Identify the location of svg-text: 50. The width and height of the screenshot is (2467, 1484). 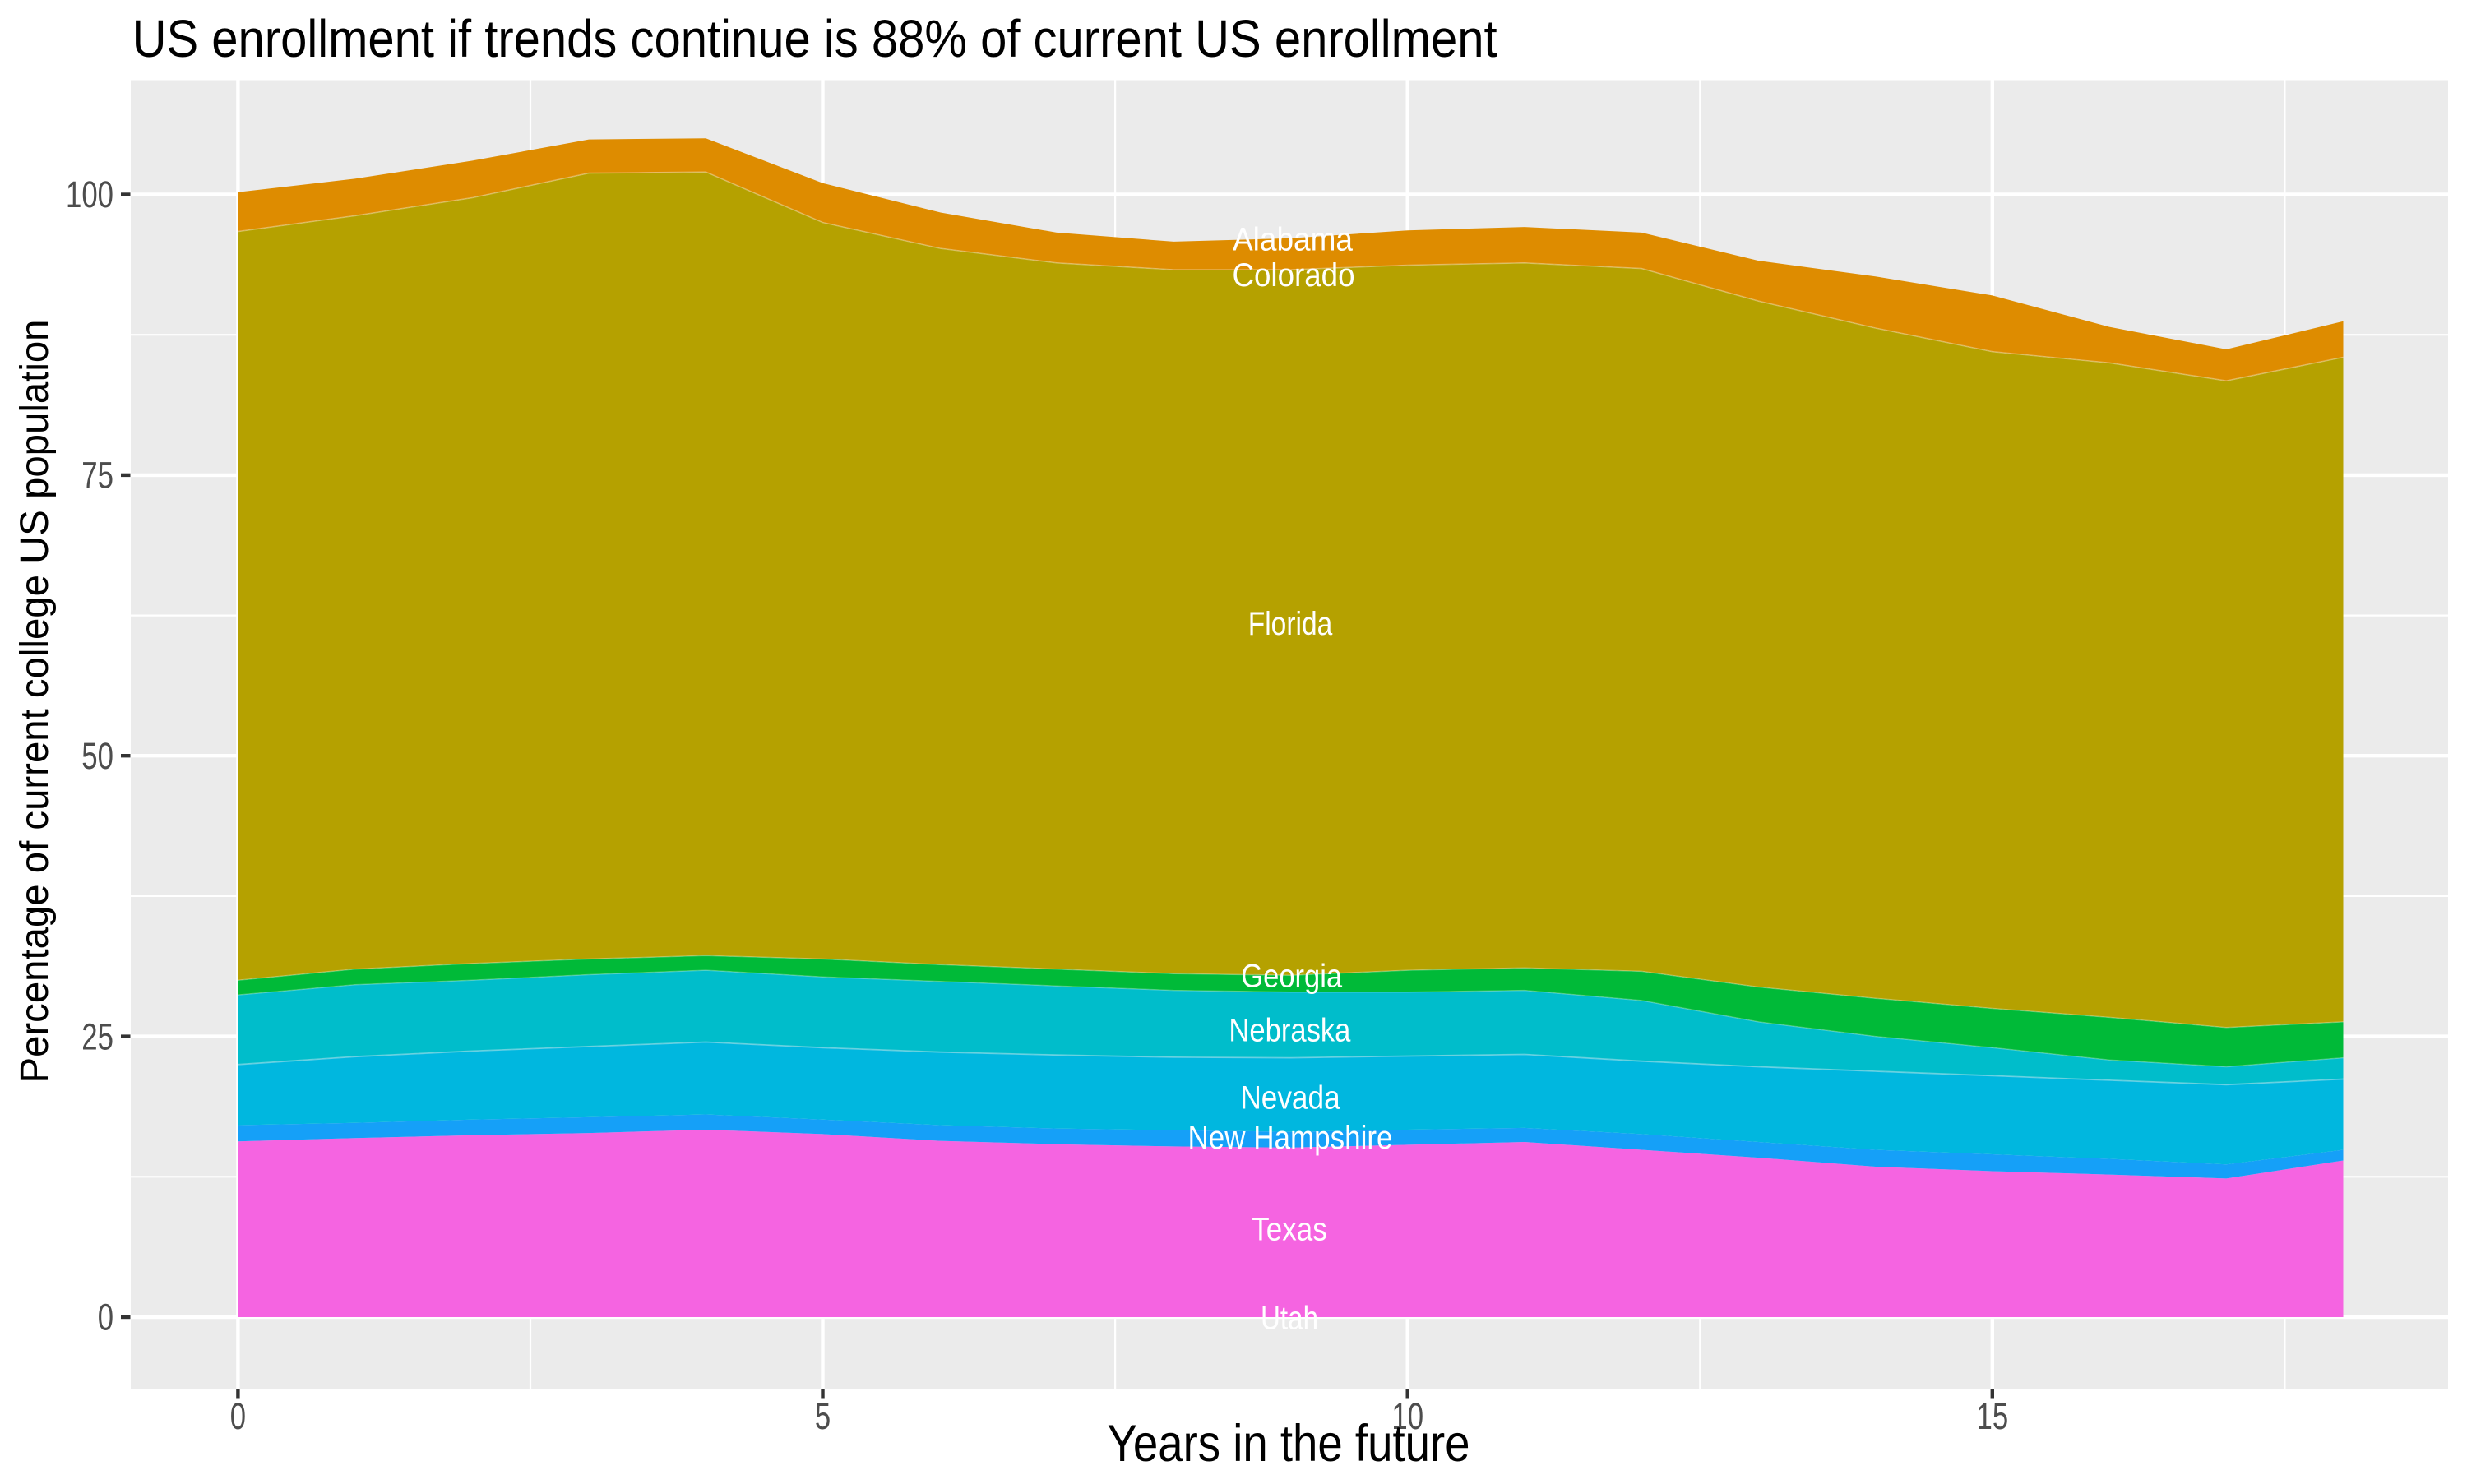
(97, 756).